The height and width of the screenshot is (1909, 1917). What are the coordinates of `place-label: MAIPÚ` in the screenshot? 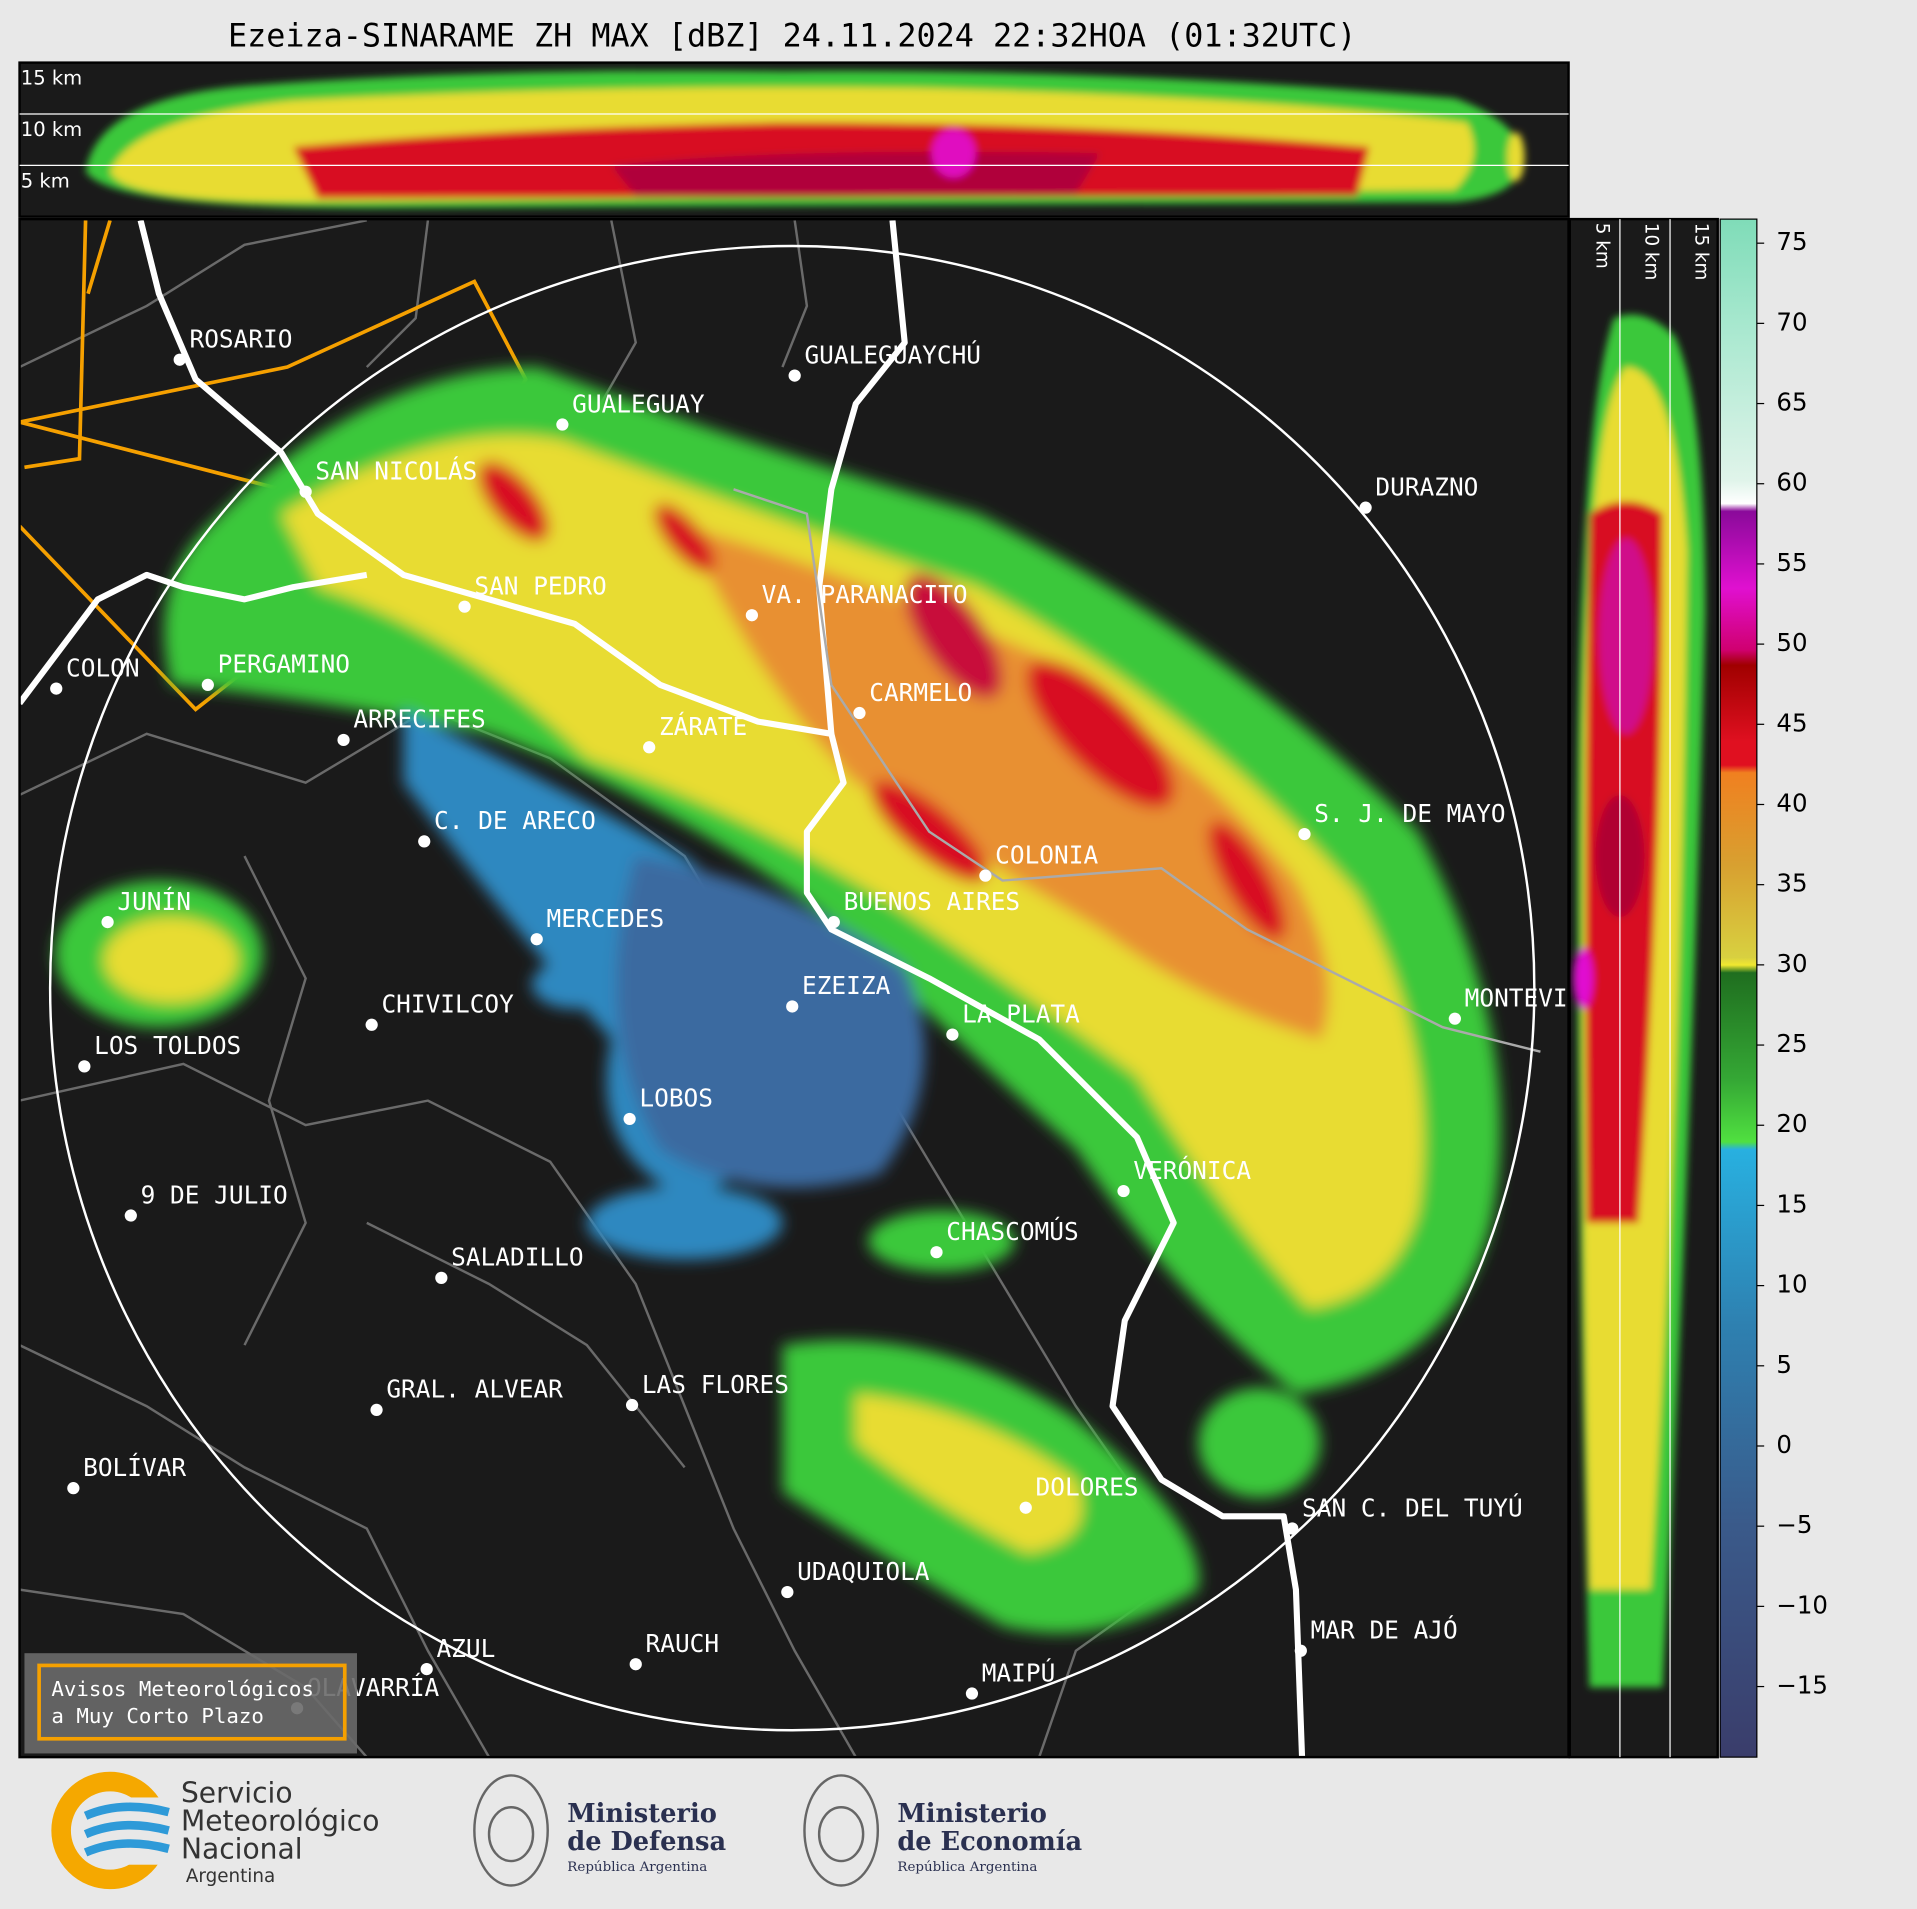 It's located at (1019, 1672).